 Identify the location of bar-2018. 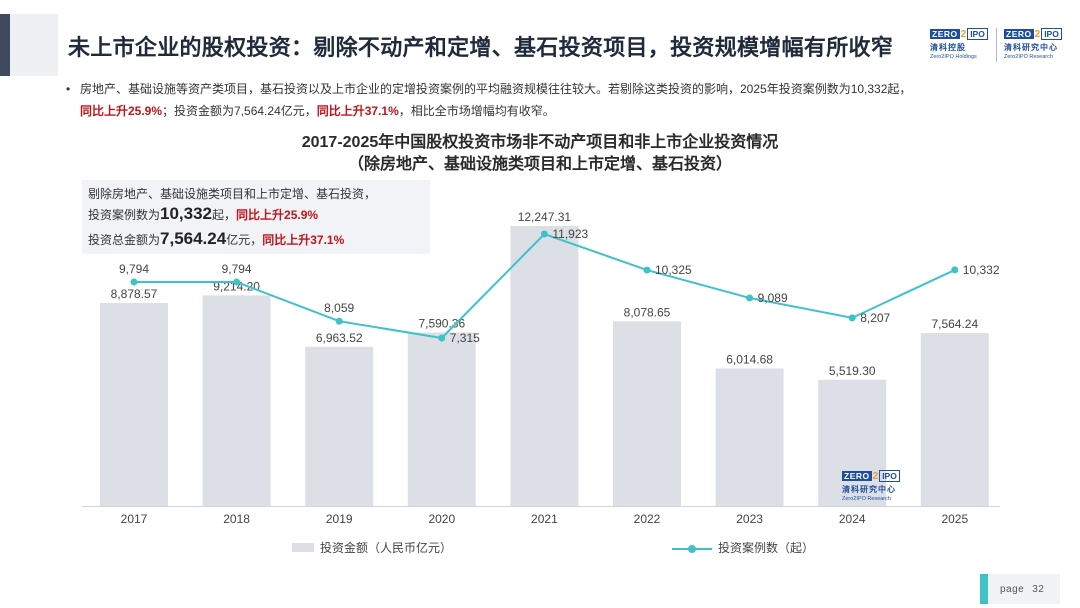
(236, 400).